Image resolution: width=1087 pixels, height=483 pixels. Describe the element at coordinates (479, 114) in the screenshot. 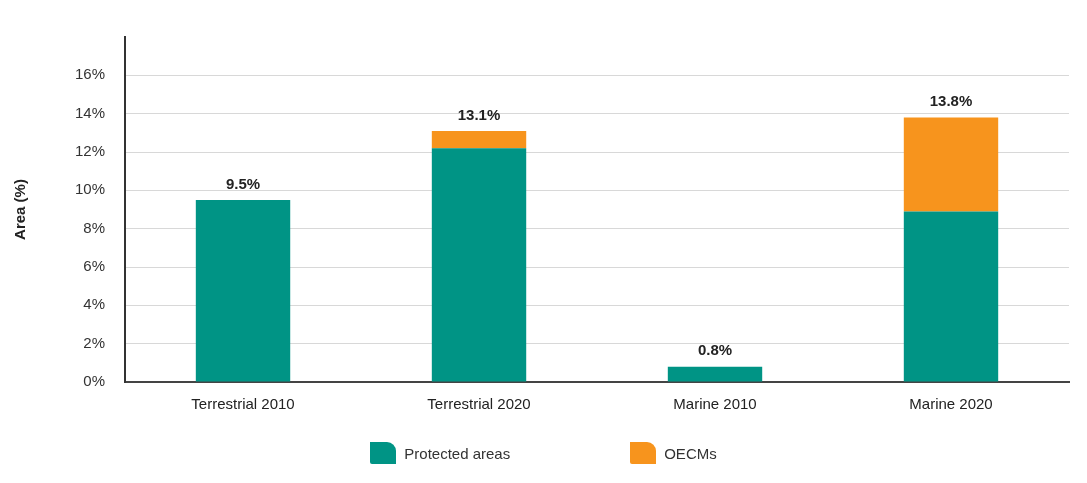

I see `total-label: 13.1%` at that location.